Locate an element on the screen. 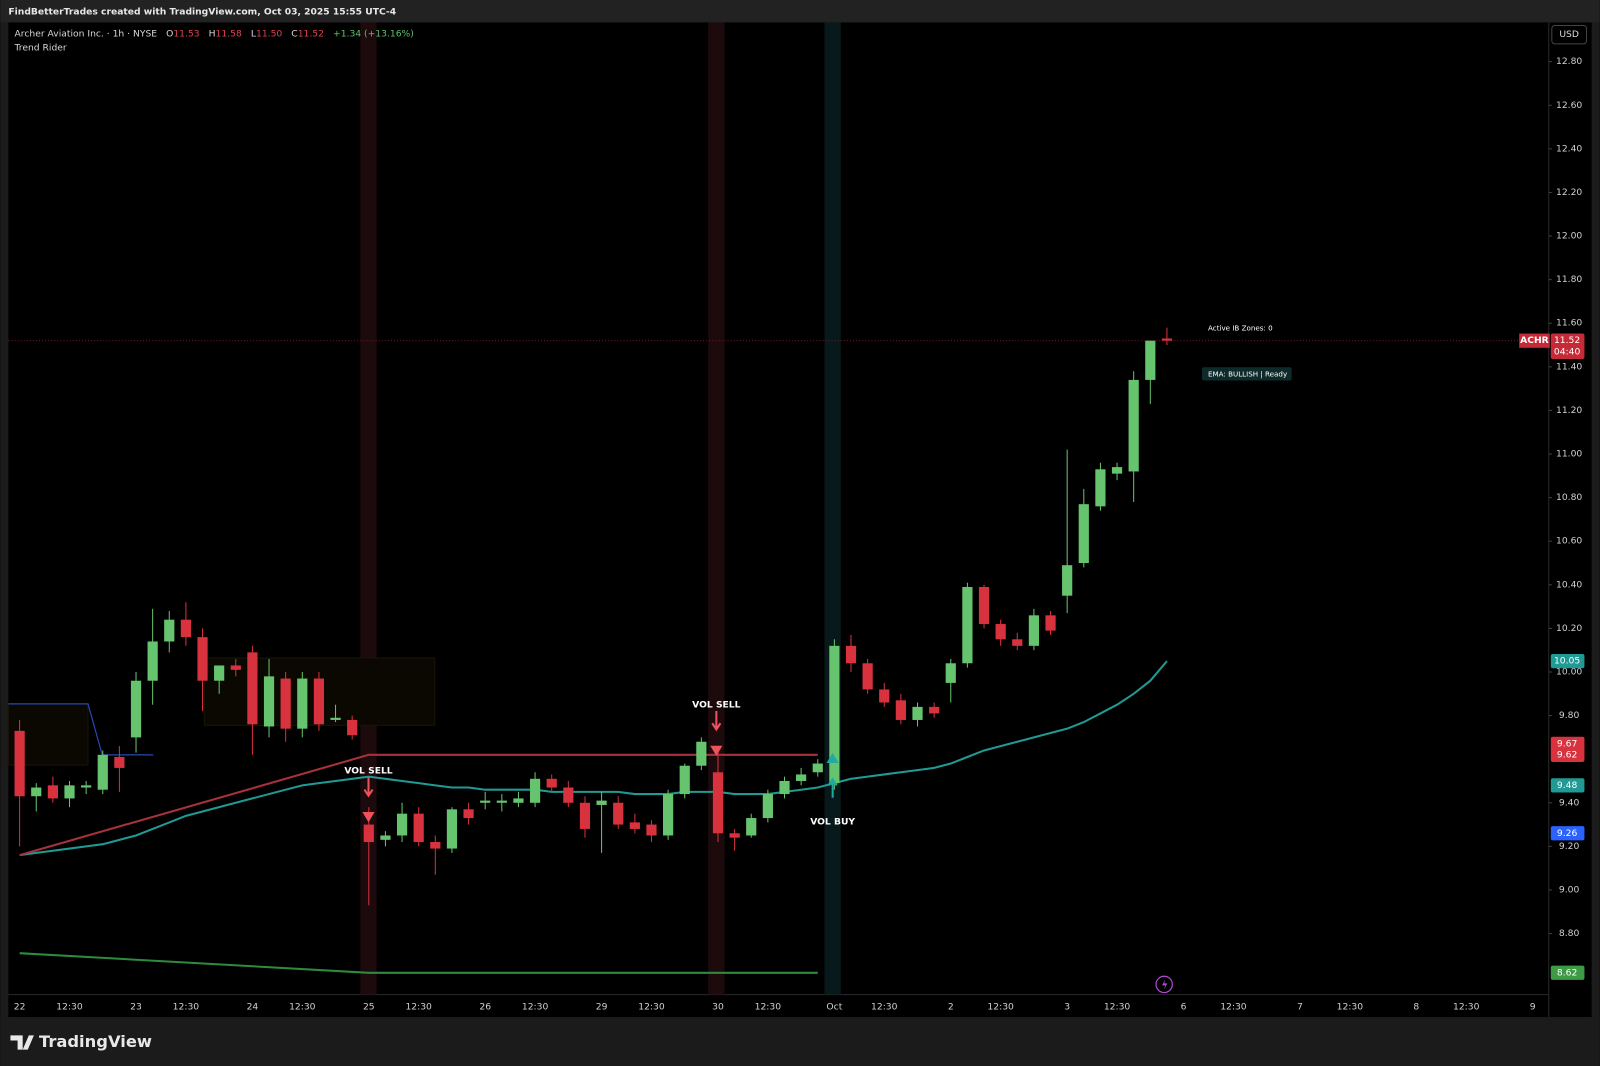  currency-button is located at coordinates (1569, 34).